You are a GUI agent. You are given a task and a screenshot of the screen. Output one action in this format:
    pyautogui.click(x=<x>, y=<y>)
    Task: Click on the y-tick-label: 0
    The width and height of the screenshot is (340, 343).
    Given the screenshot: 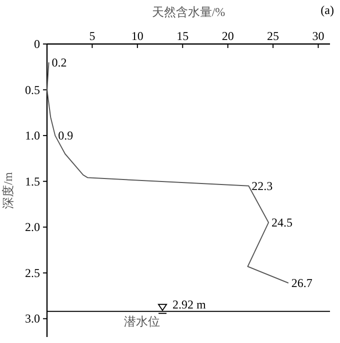 What is the action you would take?
    pyautogui.click(x=37, y=44)
    